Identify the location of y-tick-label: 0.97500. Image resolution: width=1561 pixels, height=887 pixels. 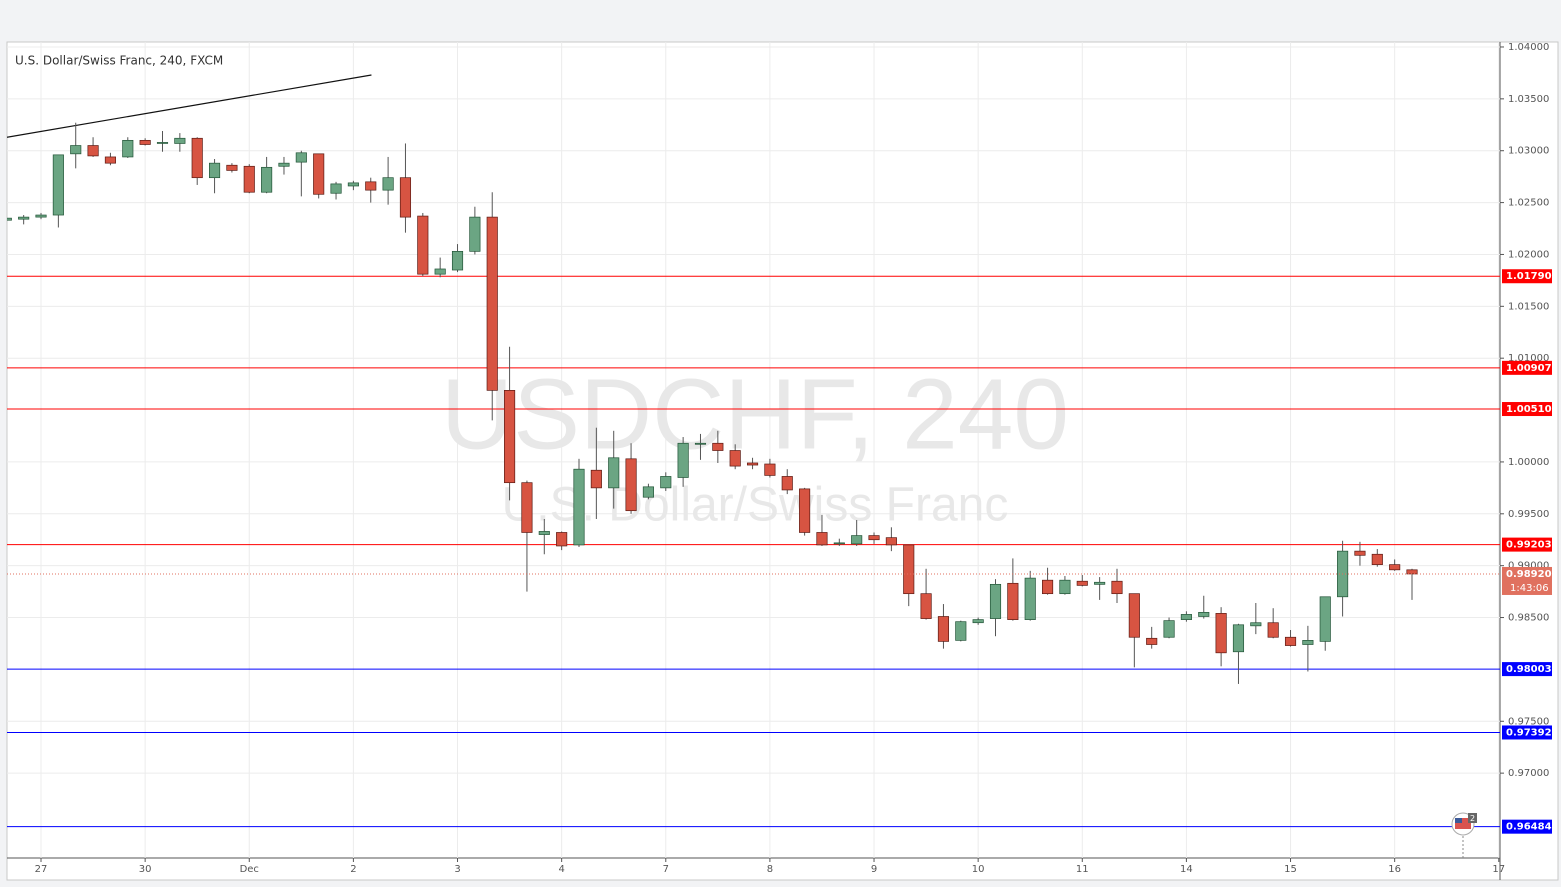
(1528, 721).